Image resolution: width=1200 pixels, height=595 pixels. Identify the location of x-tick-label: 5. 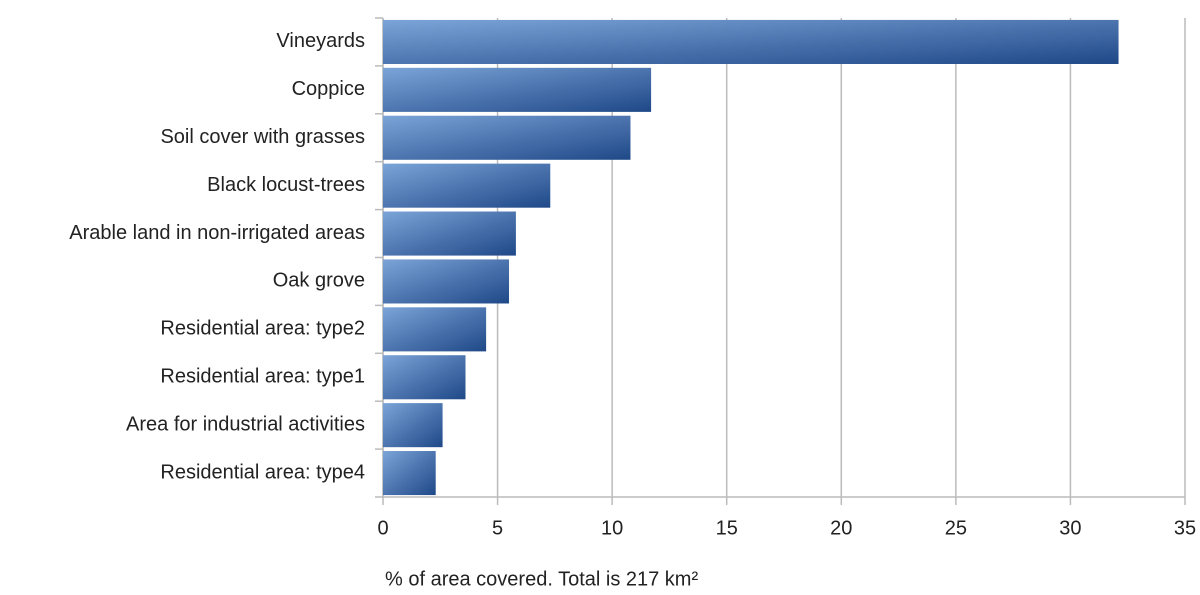
(497, 528).